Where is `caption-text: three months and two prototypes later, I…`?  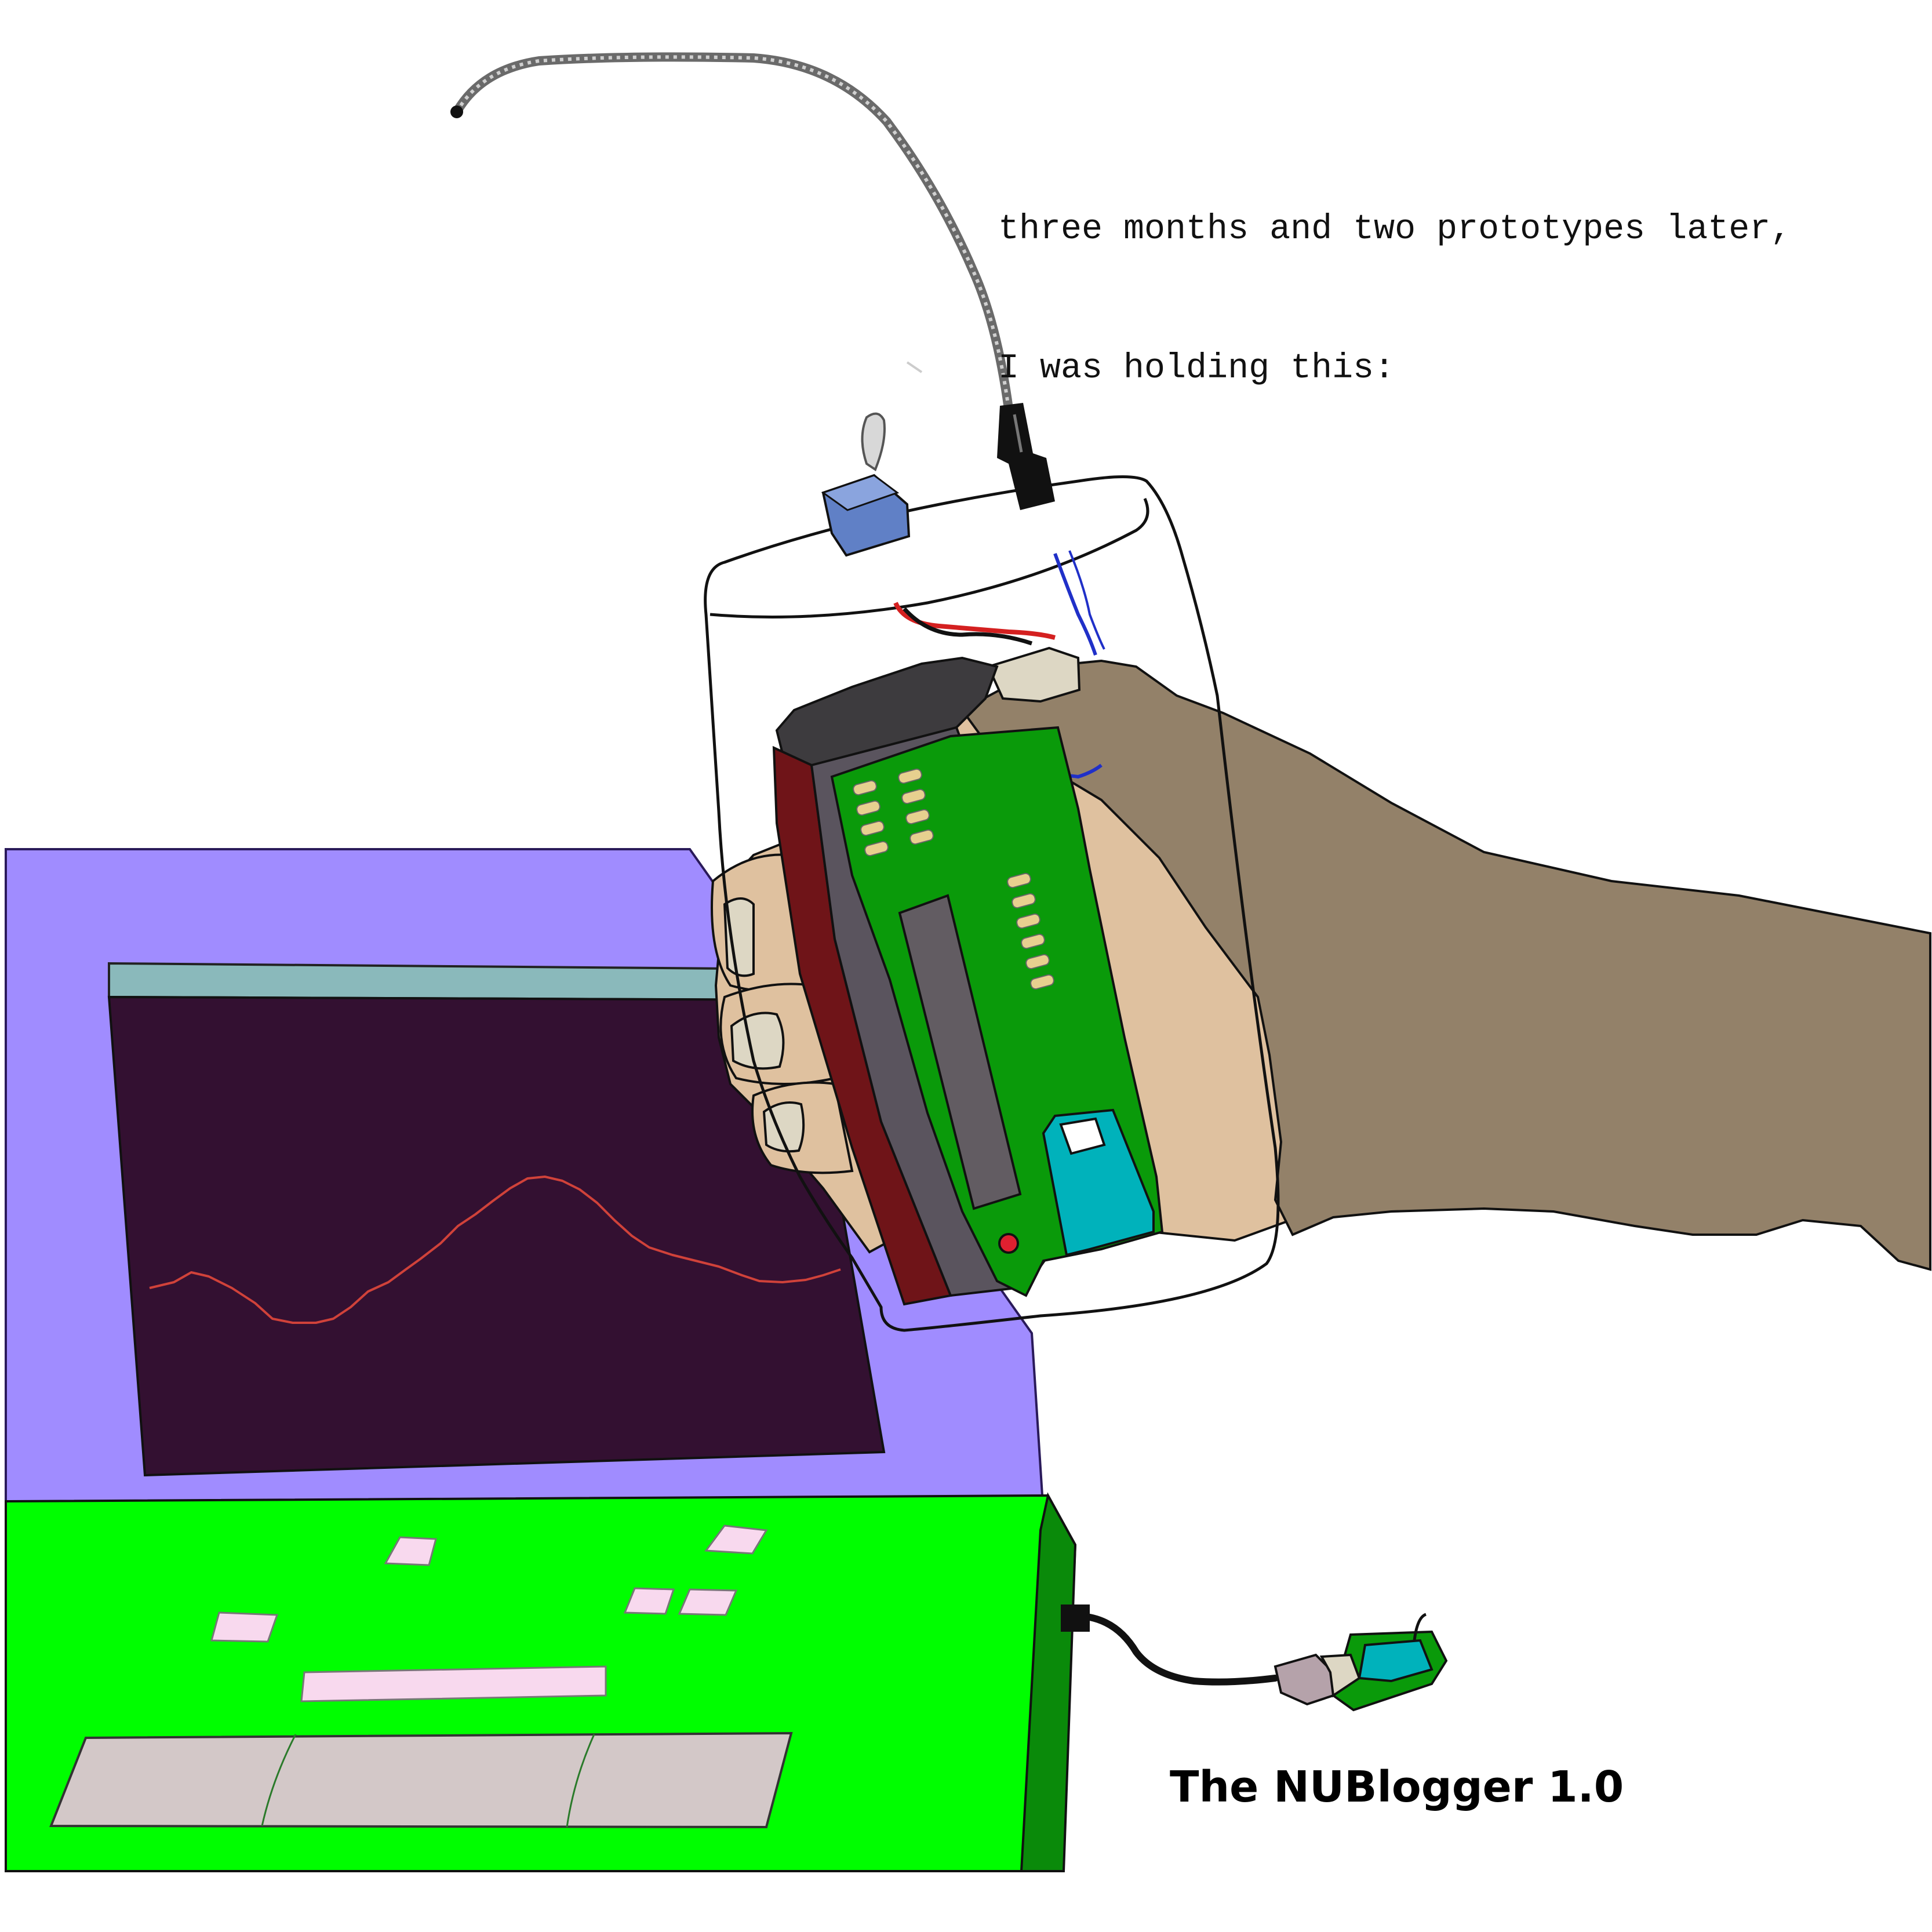 caption-text: three months and two prototypes later, I… is located at coordinates (1394, 276).